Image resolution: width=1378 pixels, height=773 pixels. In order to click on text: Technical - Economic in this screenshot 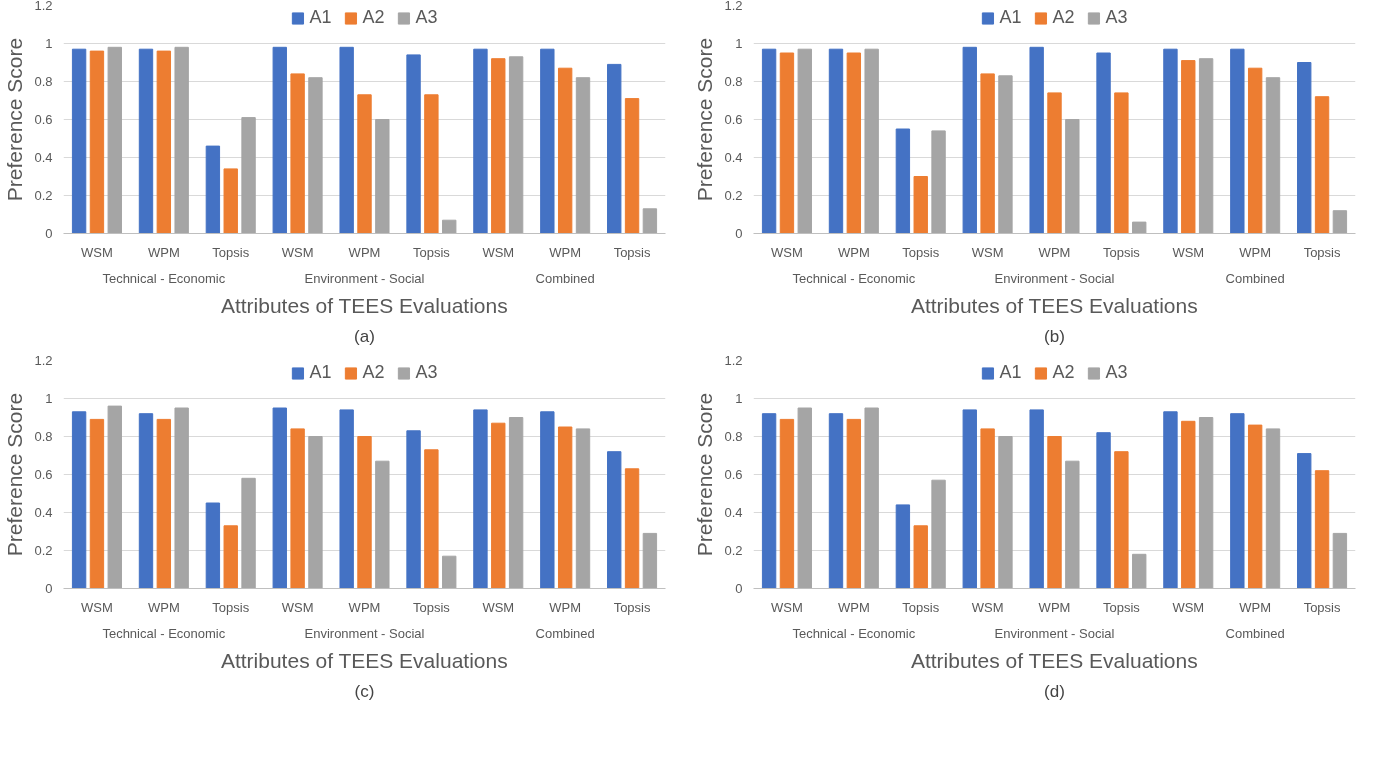, I will do `click(854, 633)`.